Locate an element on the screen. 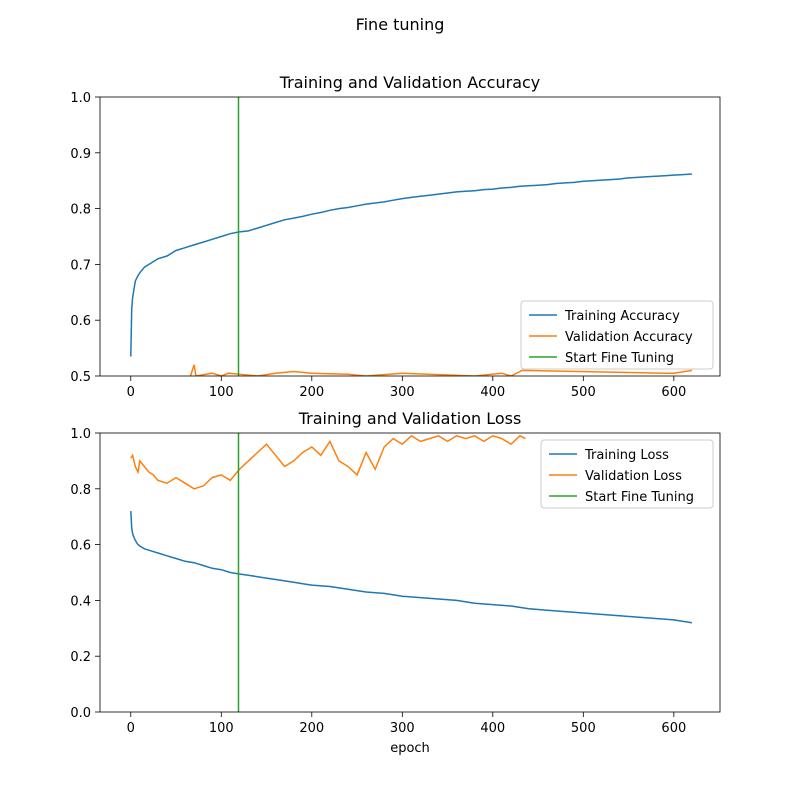 This screenshot has height=800, width=800. legend-entry-label: Validation Loss is located at coordinates (633, 476).